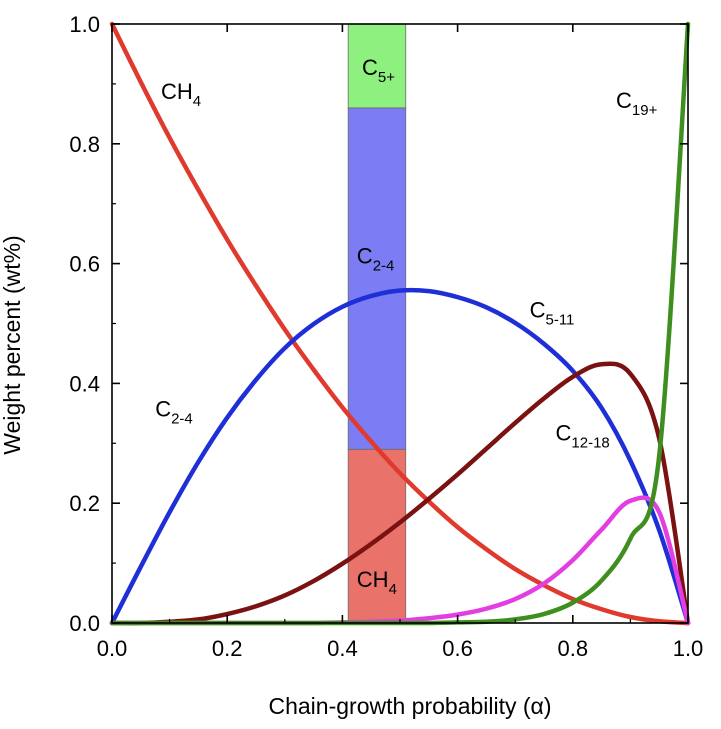  I want to click on y-tick-label: 0.6, so click(84, 264).